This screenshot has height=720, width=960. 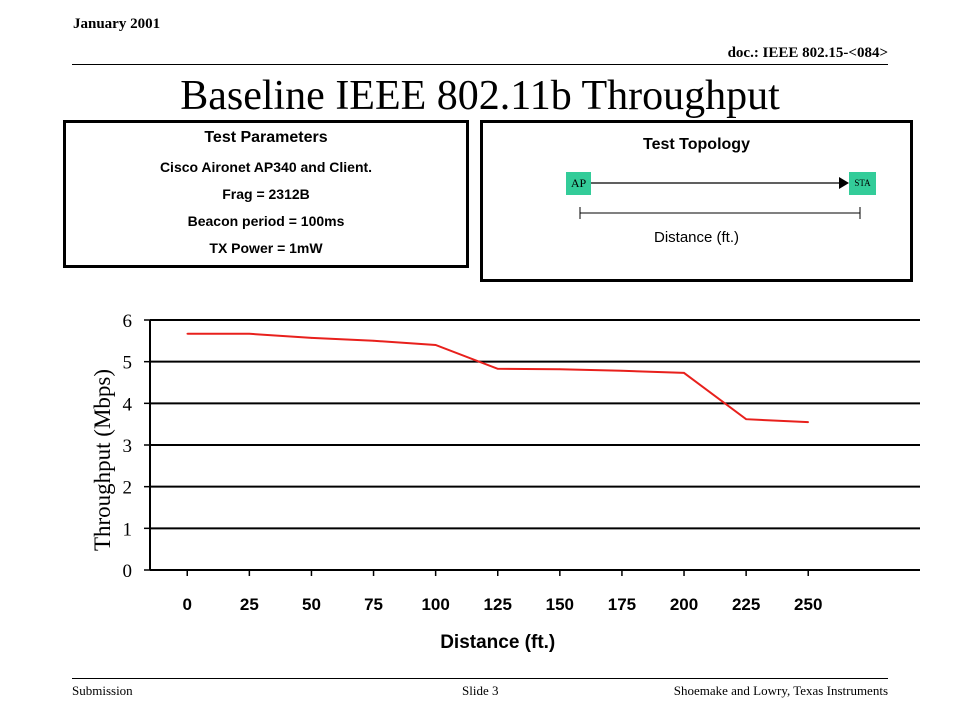 I want to click on sta-node: STA, so click(x=862, y=183).